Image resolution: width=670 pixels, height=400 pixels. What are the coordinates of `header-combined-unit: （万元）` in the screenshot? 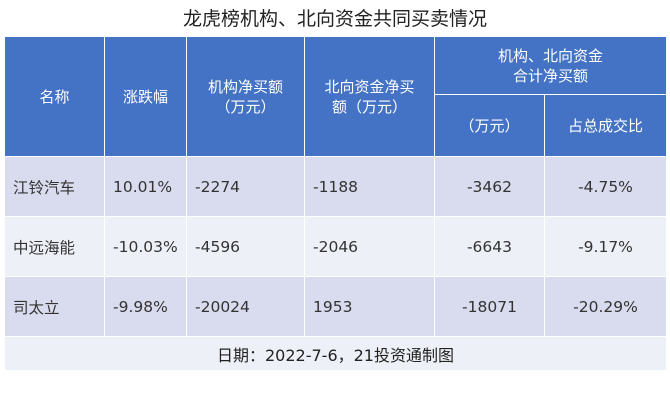 It's located at (489, 125).